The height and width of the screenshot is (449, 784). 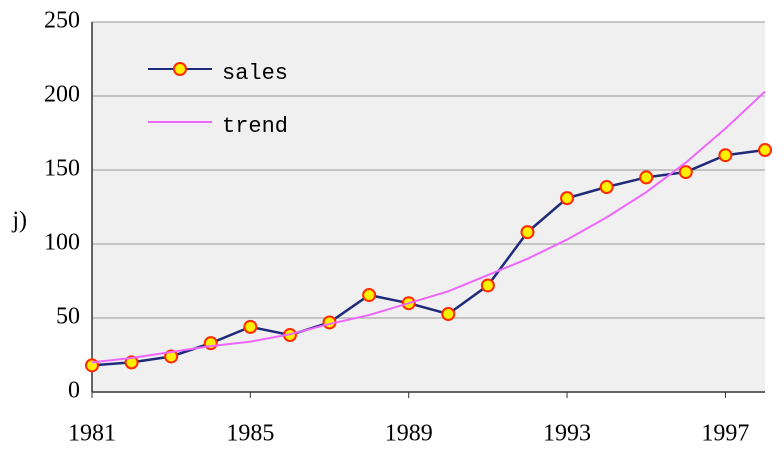 I want to click on x-tick-label: 1989, so click(x=409, y=434).